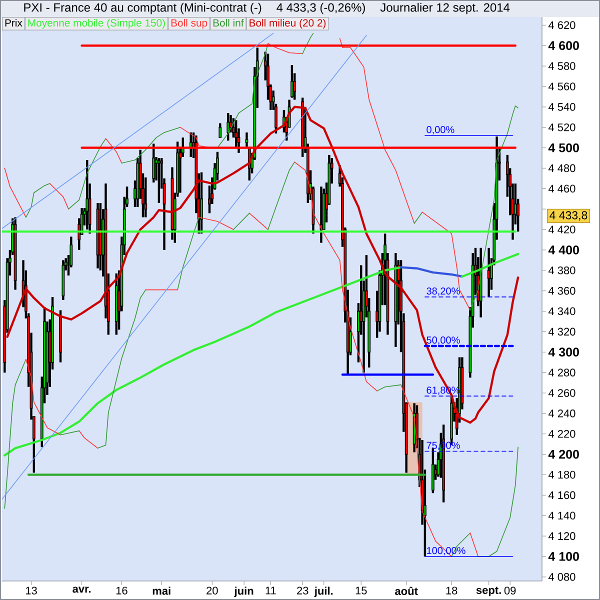 This screenshot has height=600, width=600. What do you see at coordinates (563, 454) in the screenshot?
I see `y-tick-label: 4 200` at bounding box center [563, 454].